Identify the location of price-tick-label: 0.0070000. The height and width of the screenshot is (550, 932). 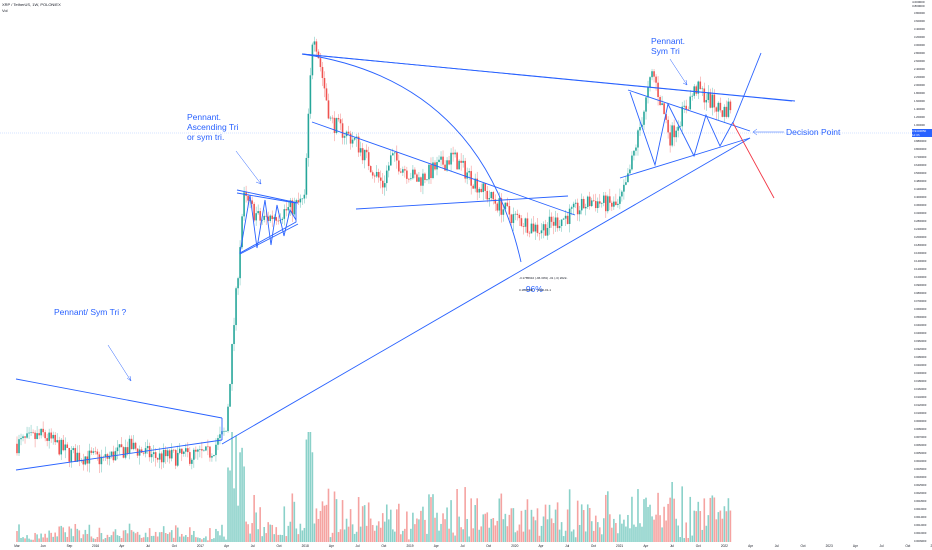
(920, 437).